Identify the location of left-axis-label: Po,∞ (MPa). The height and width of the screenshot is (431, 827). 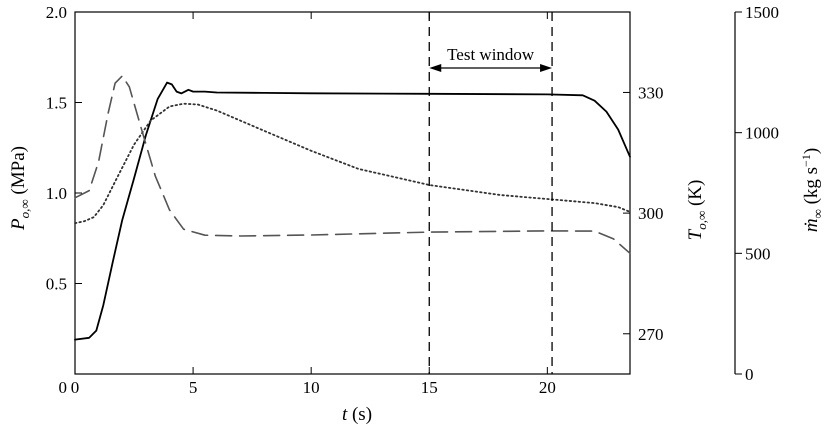
(20, 188).